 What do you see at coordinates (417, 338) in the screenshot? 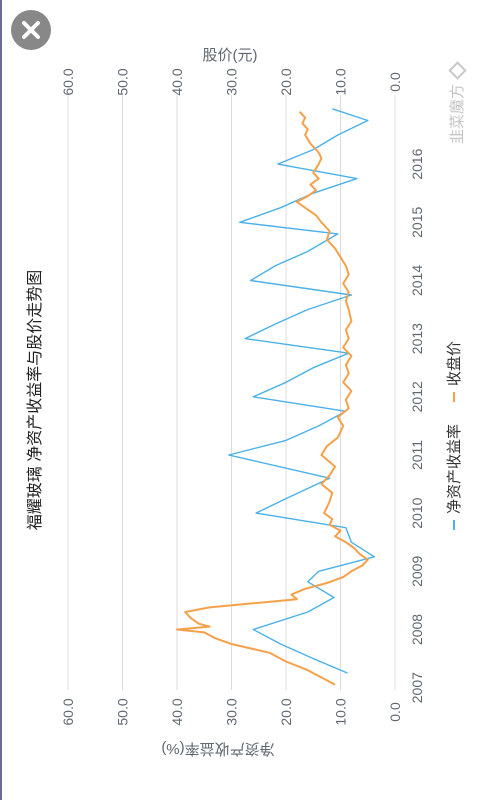
I see `x-tick-label: 2013` at bounding box center [417, 338].